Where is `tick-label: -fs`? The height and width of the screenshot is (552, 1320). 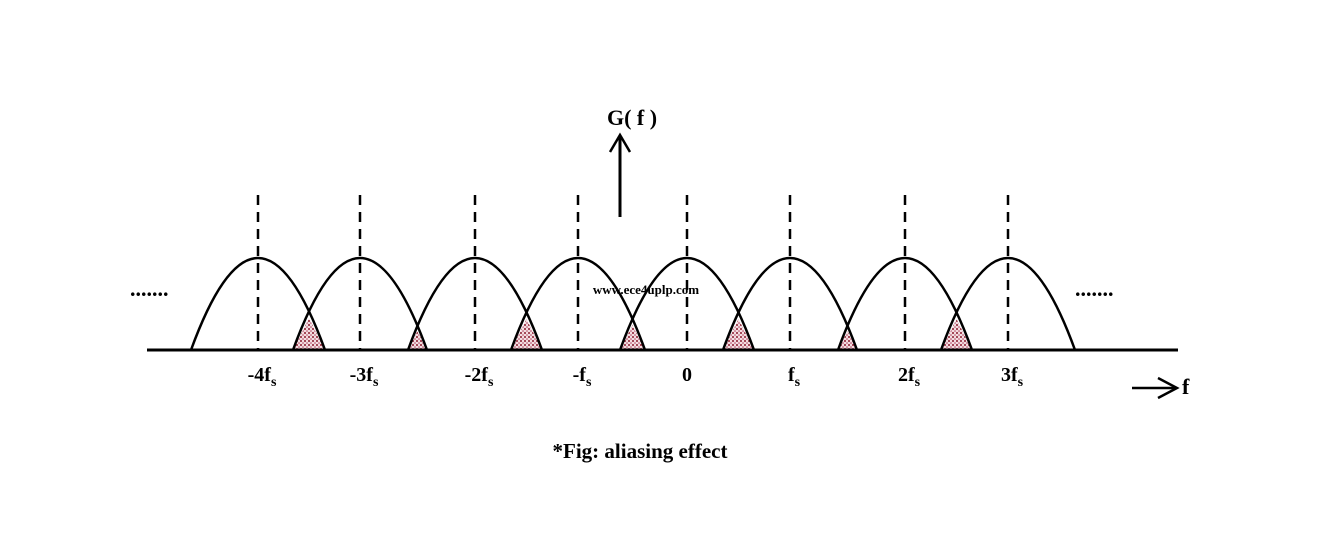 tick-label: -fs is located at coordinates (582, 377).